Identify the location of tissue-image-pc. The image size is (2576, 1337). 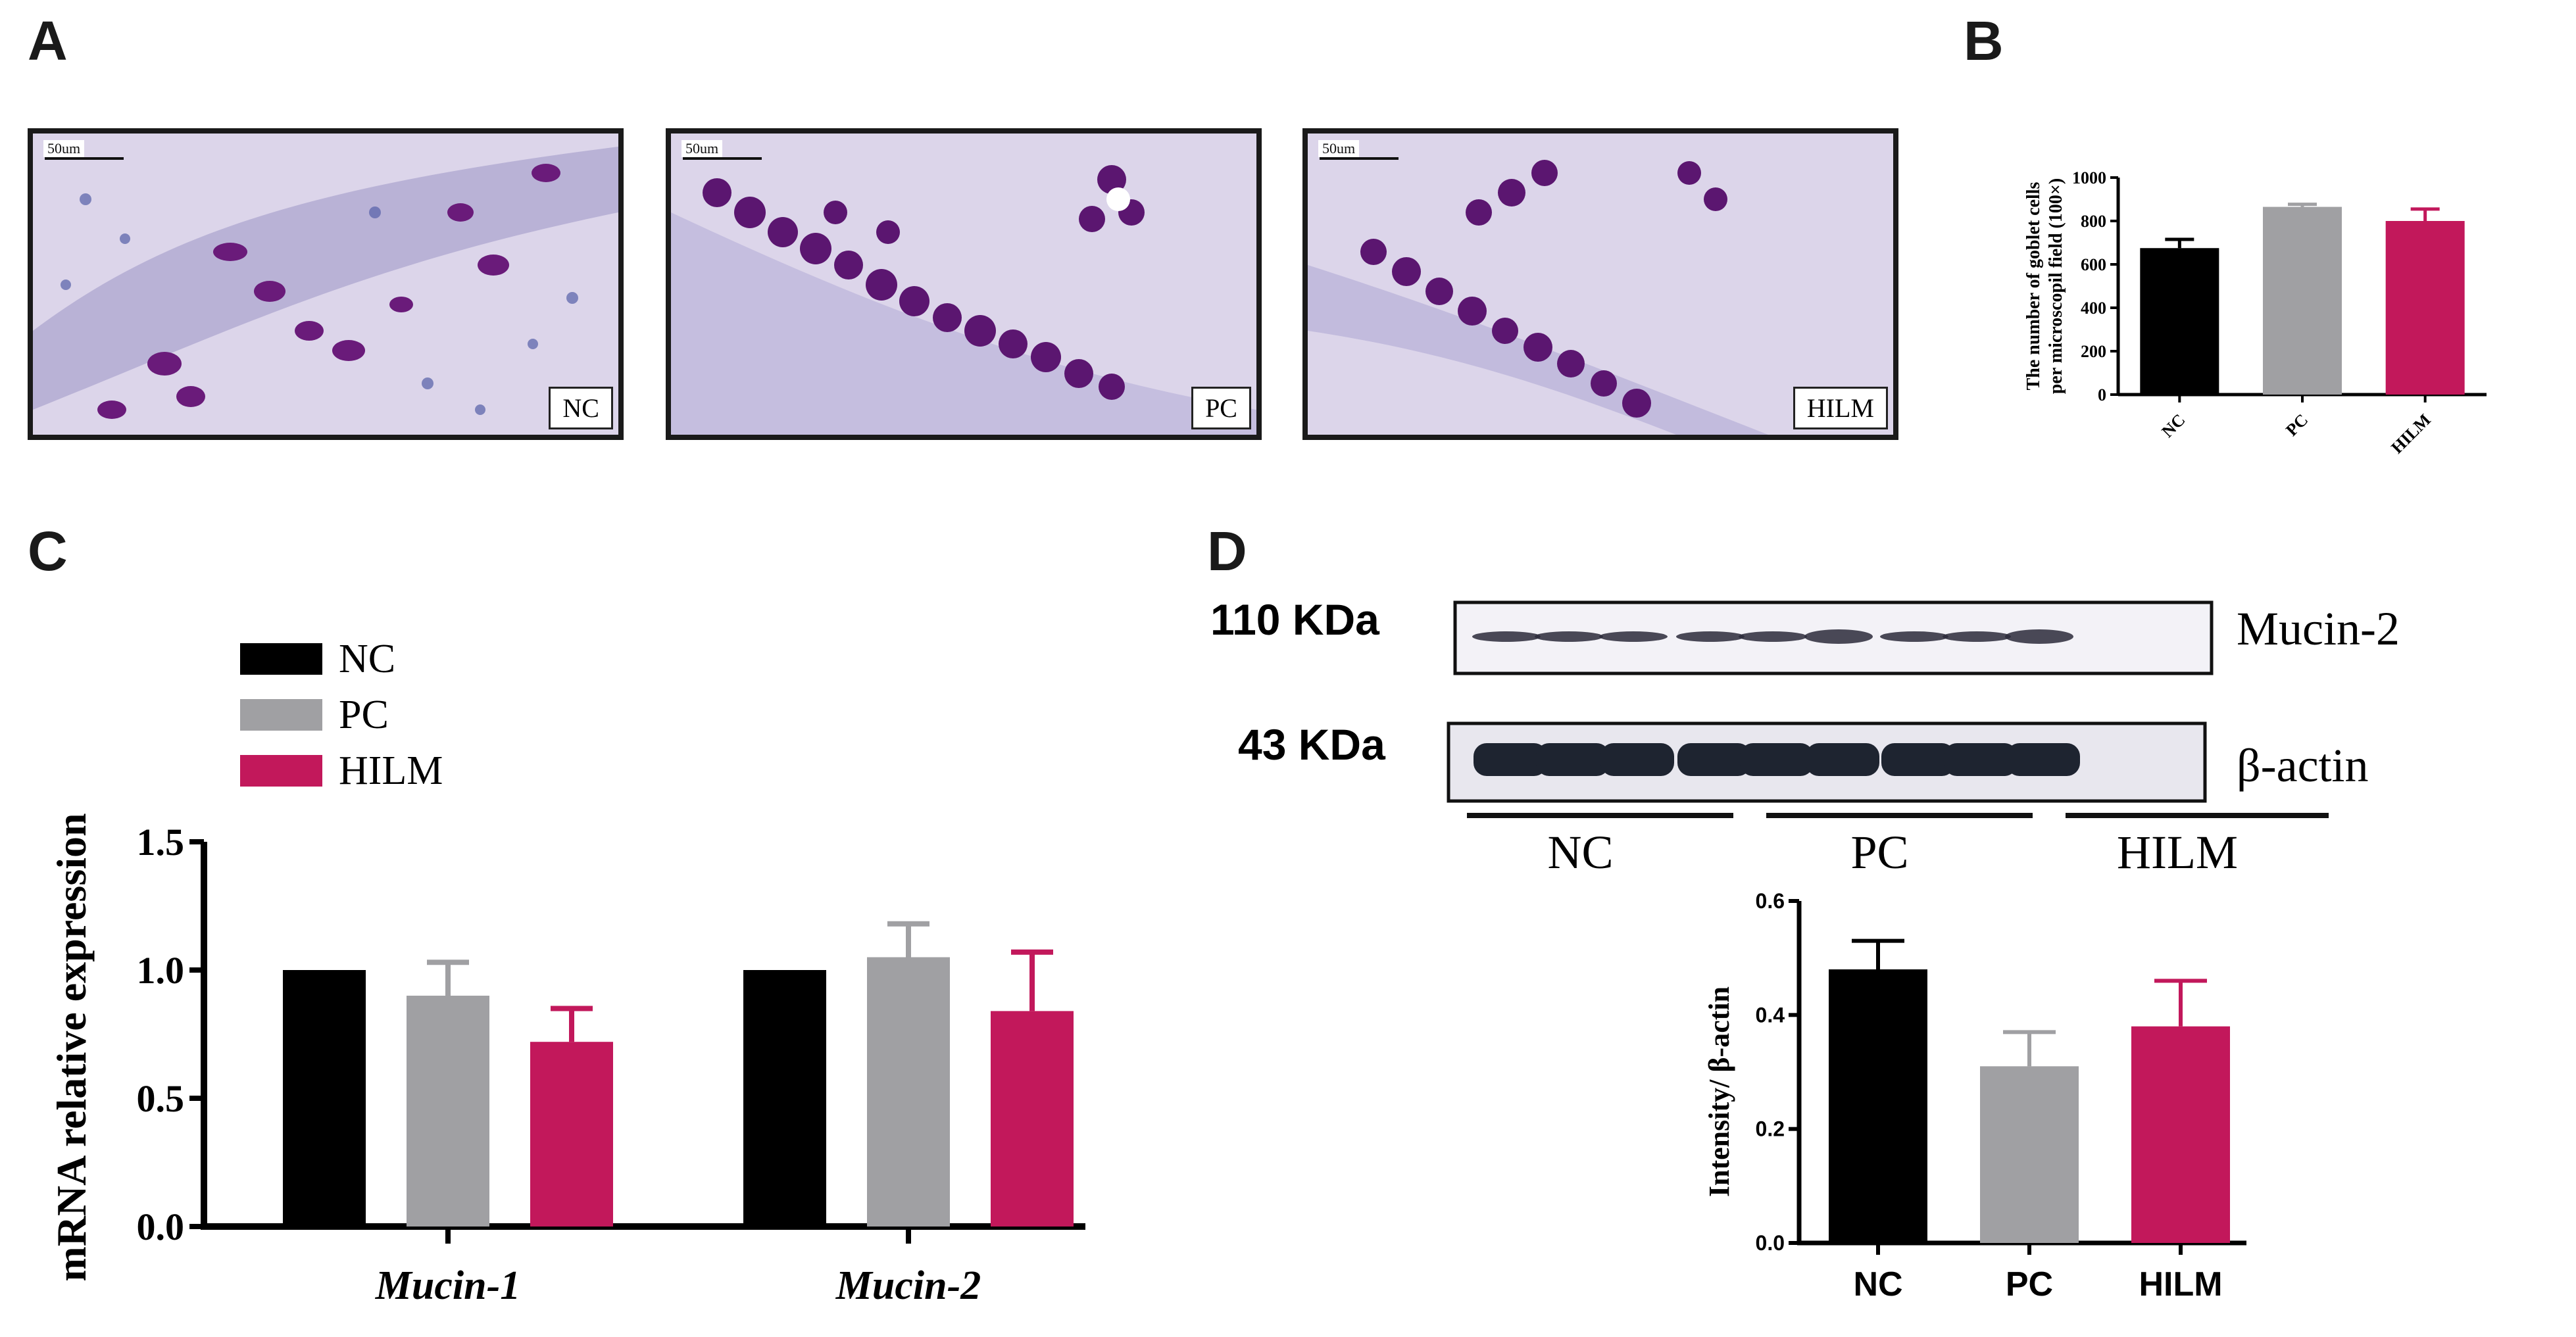
(963, 284).